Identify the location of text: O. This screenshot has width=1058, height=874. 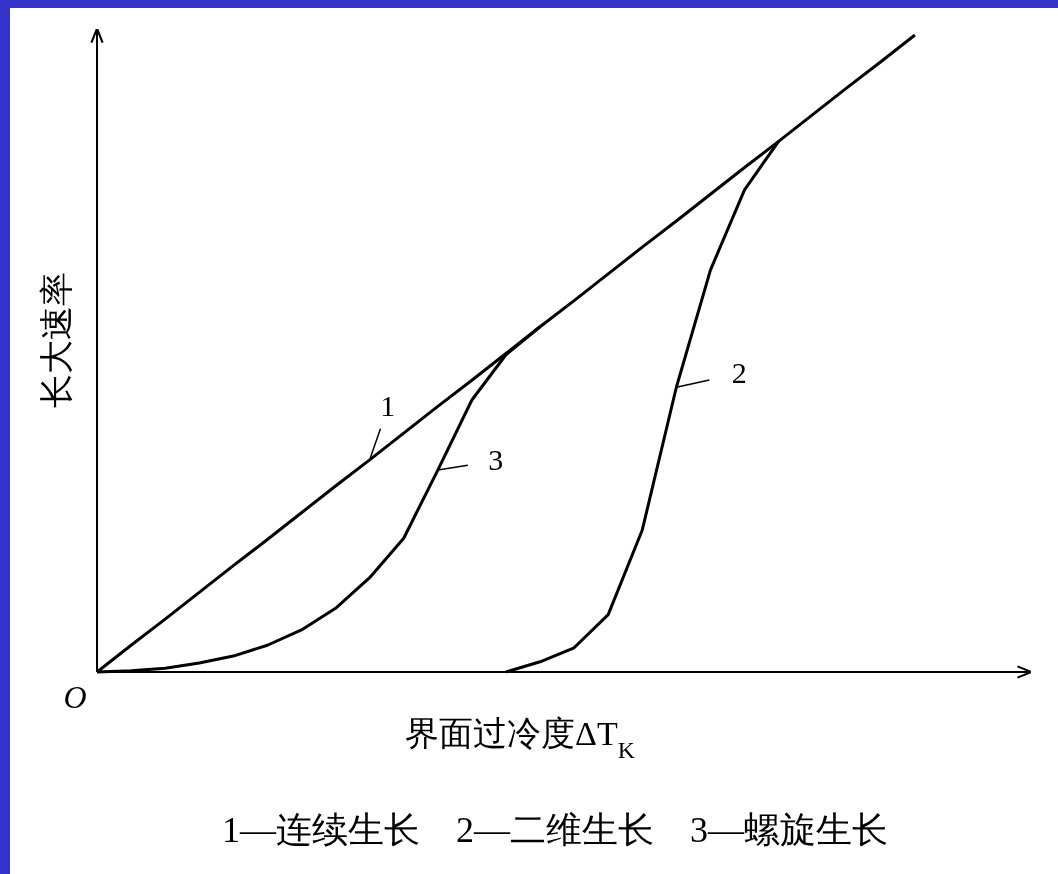
(75, 697).